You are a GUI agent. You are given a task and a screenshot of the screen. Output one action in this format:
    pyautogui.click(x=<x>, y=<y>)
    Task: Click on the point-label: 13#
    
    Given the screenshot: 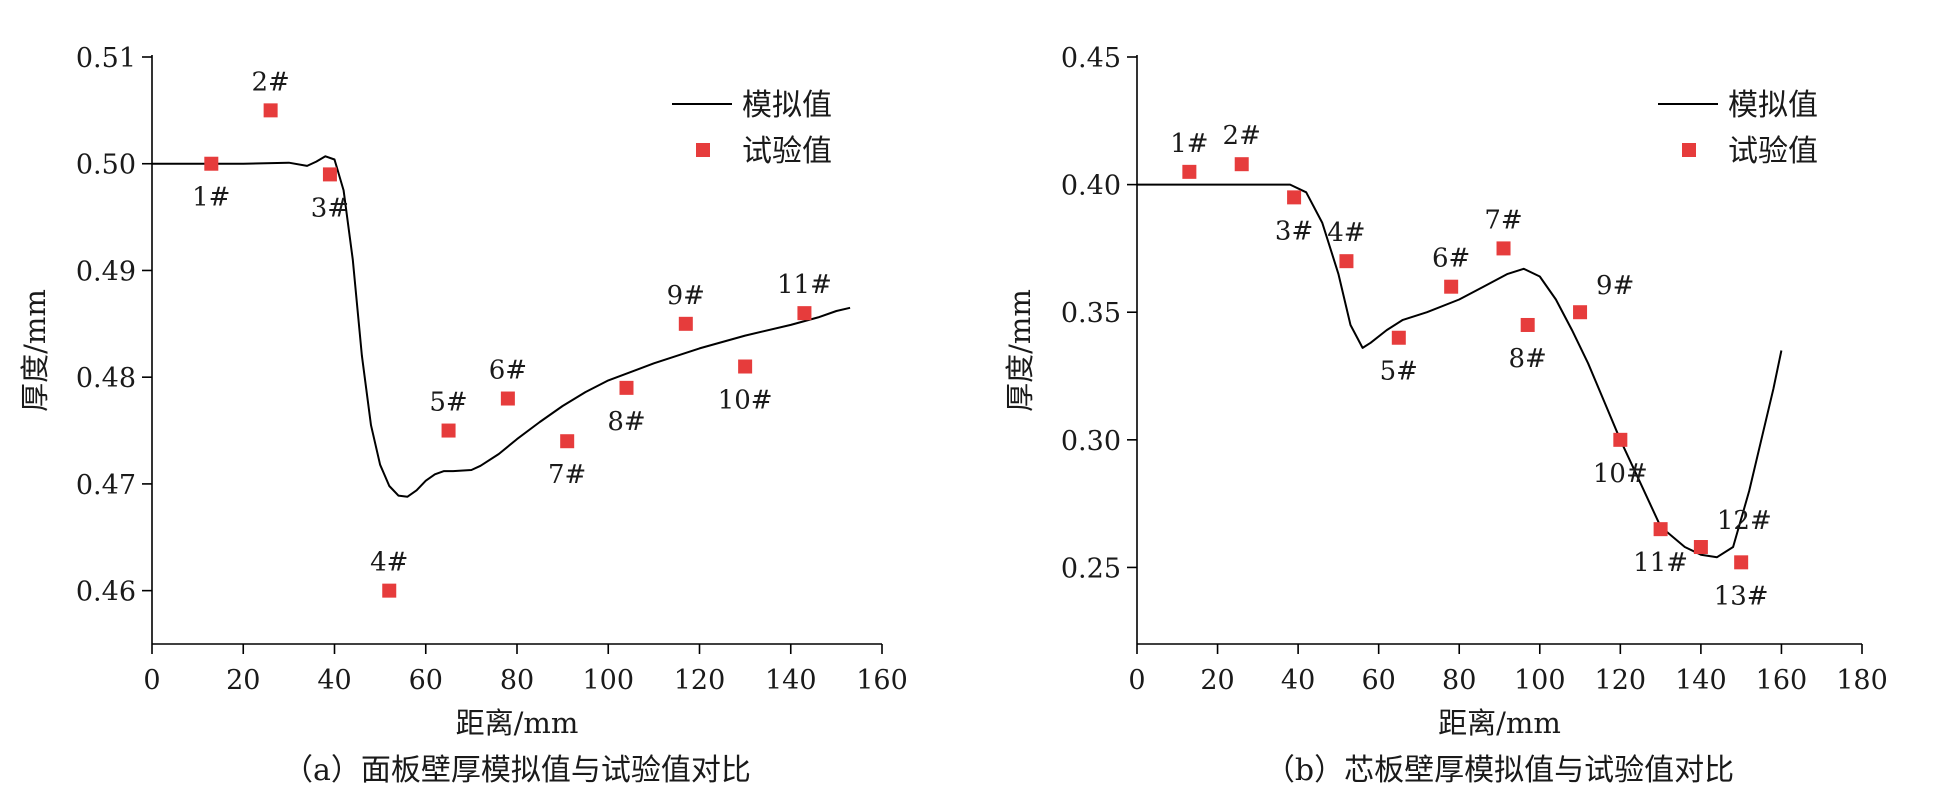 What is the action you would take?
    pyautogui.click(x=1741, y=596)
    